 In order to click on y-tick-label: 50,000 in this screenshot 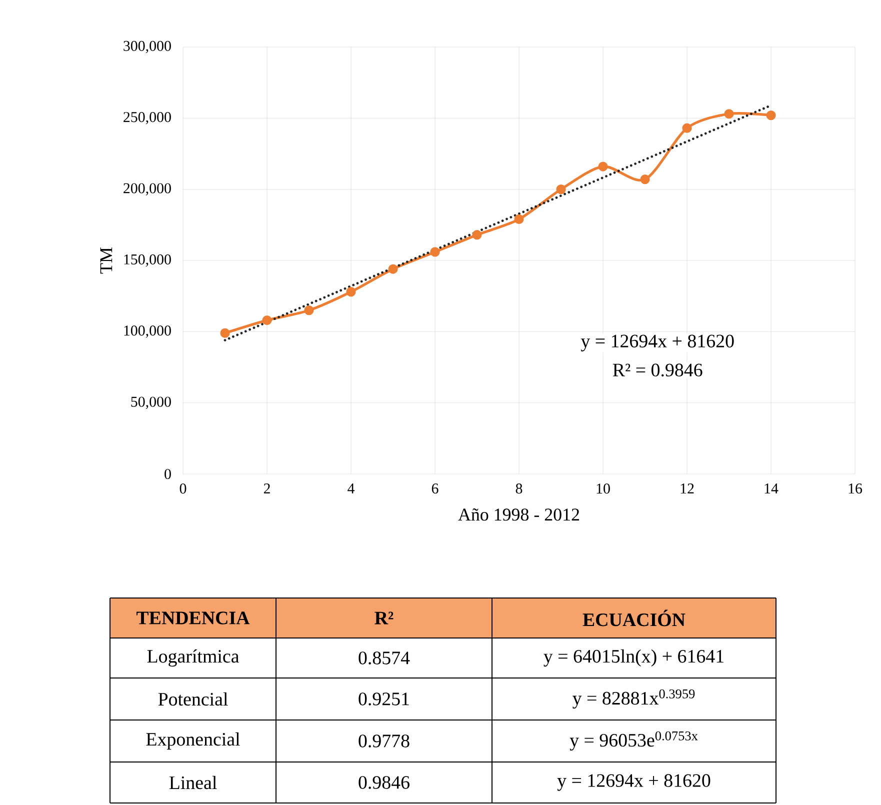, I will do `click(151, 402)`.